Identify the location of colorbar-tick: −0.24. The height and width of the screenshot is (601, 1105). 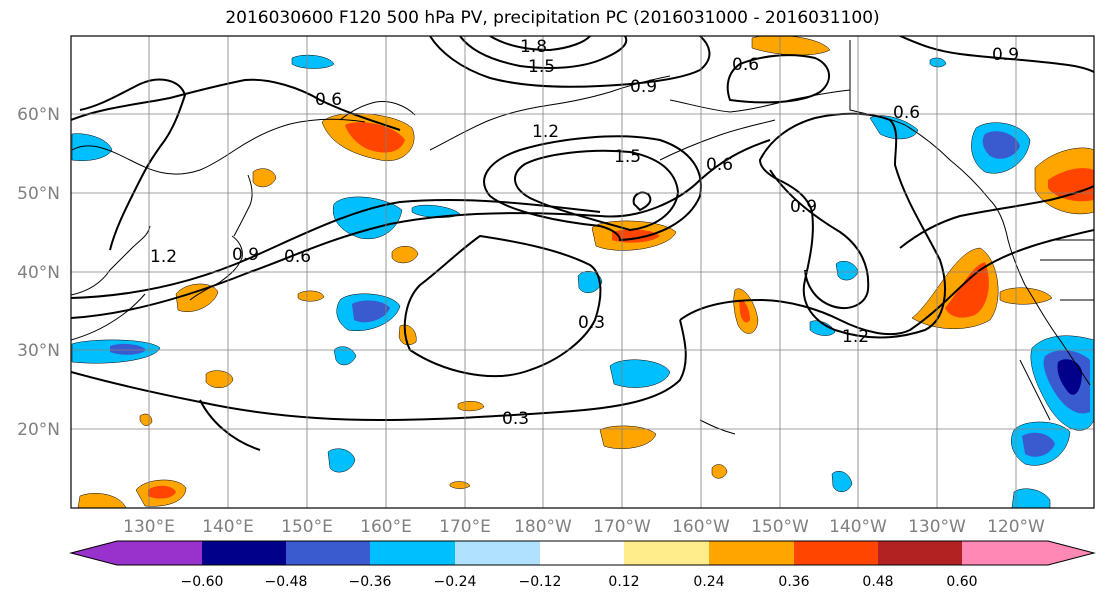
(455, 582).